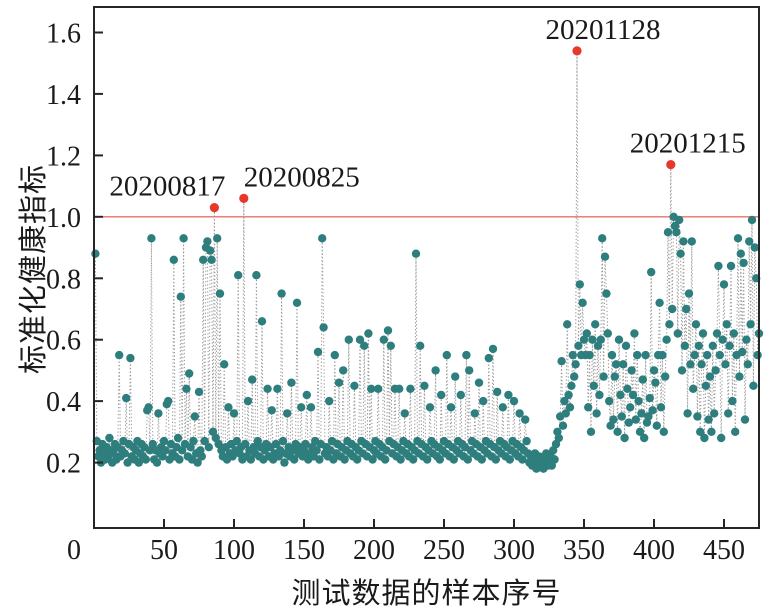 The image size is (766, 613). What do you see at coordinates (514, 550) in the screenshot?
I see `x-tick-label: 300` at bounding box center [514, 550].